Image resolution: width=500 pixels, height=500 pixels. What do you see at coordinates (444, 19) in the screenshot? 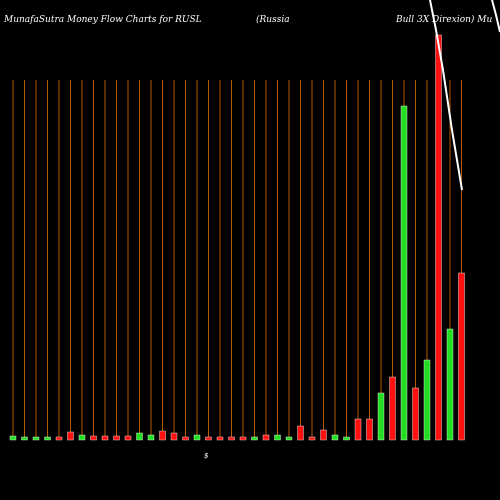
I see `chart-title: Bull 3X Direxion) Mu` at bounding box center [444, 19].